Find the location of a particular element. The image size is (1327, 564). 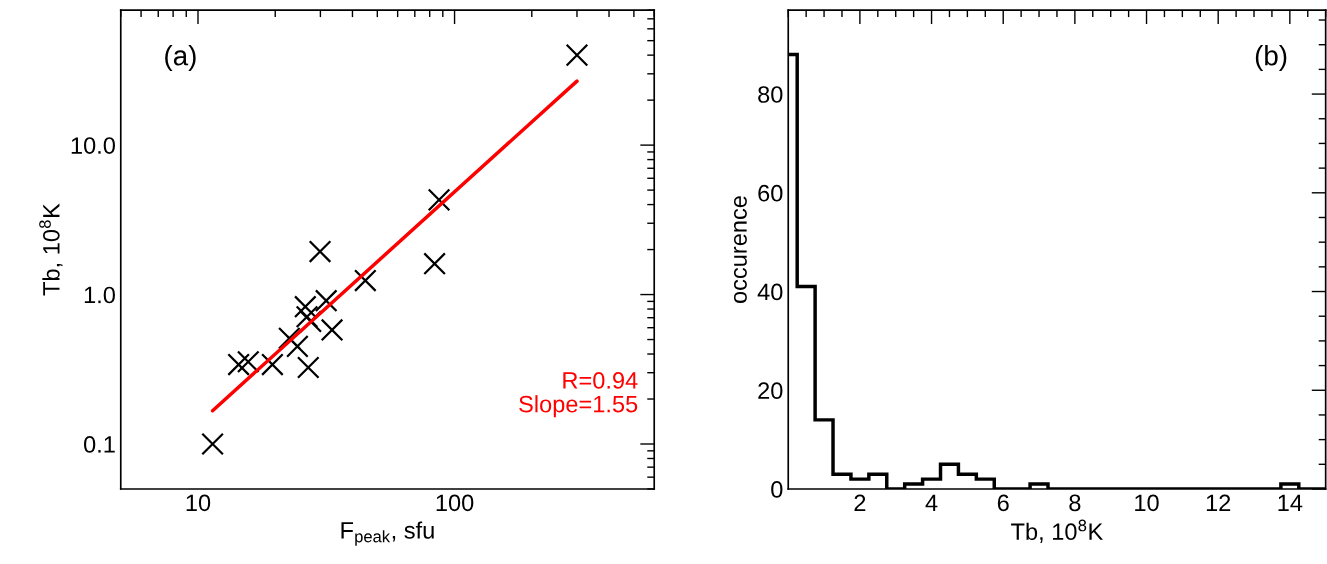

y-tick-label: 0 is located at coordinates (777, 489).